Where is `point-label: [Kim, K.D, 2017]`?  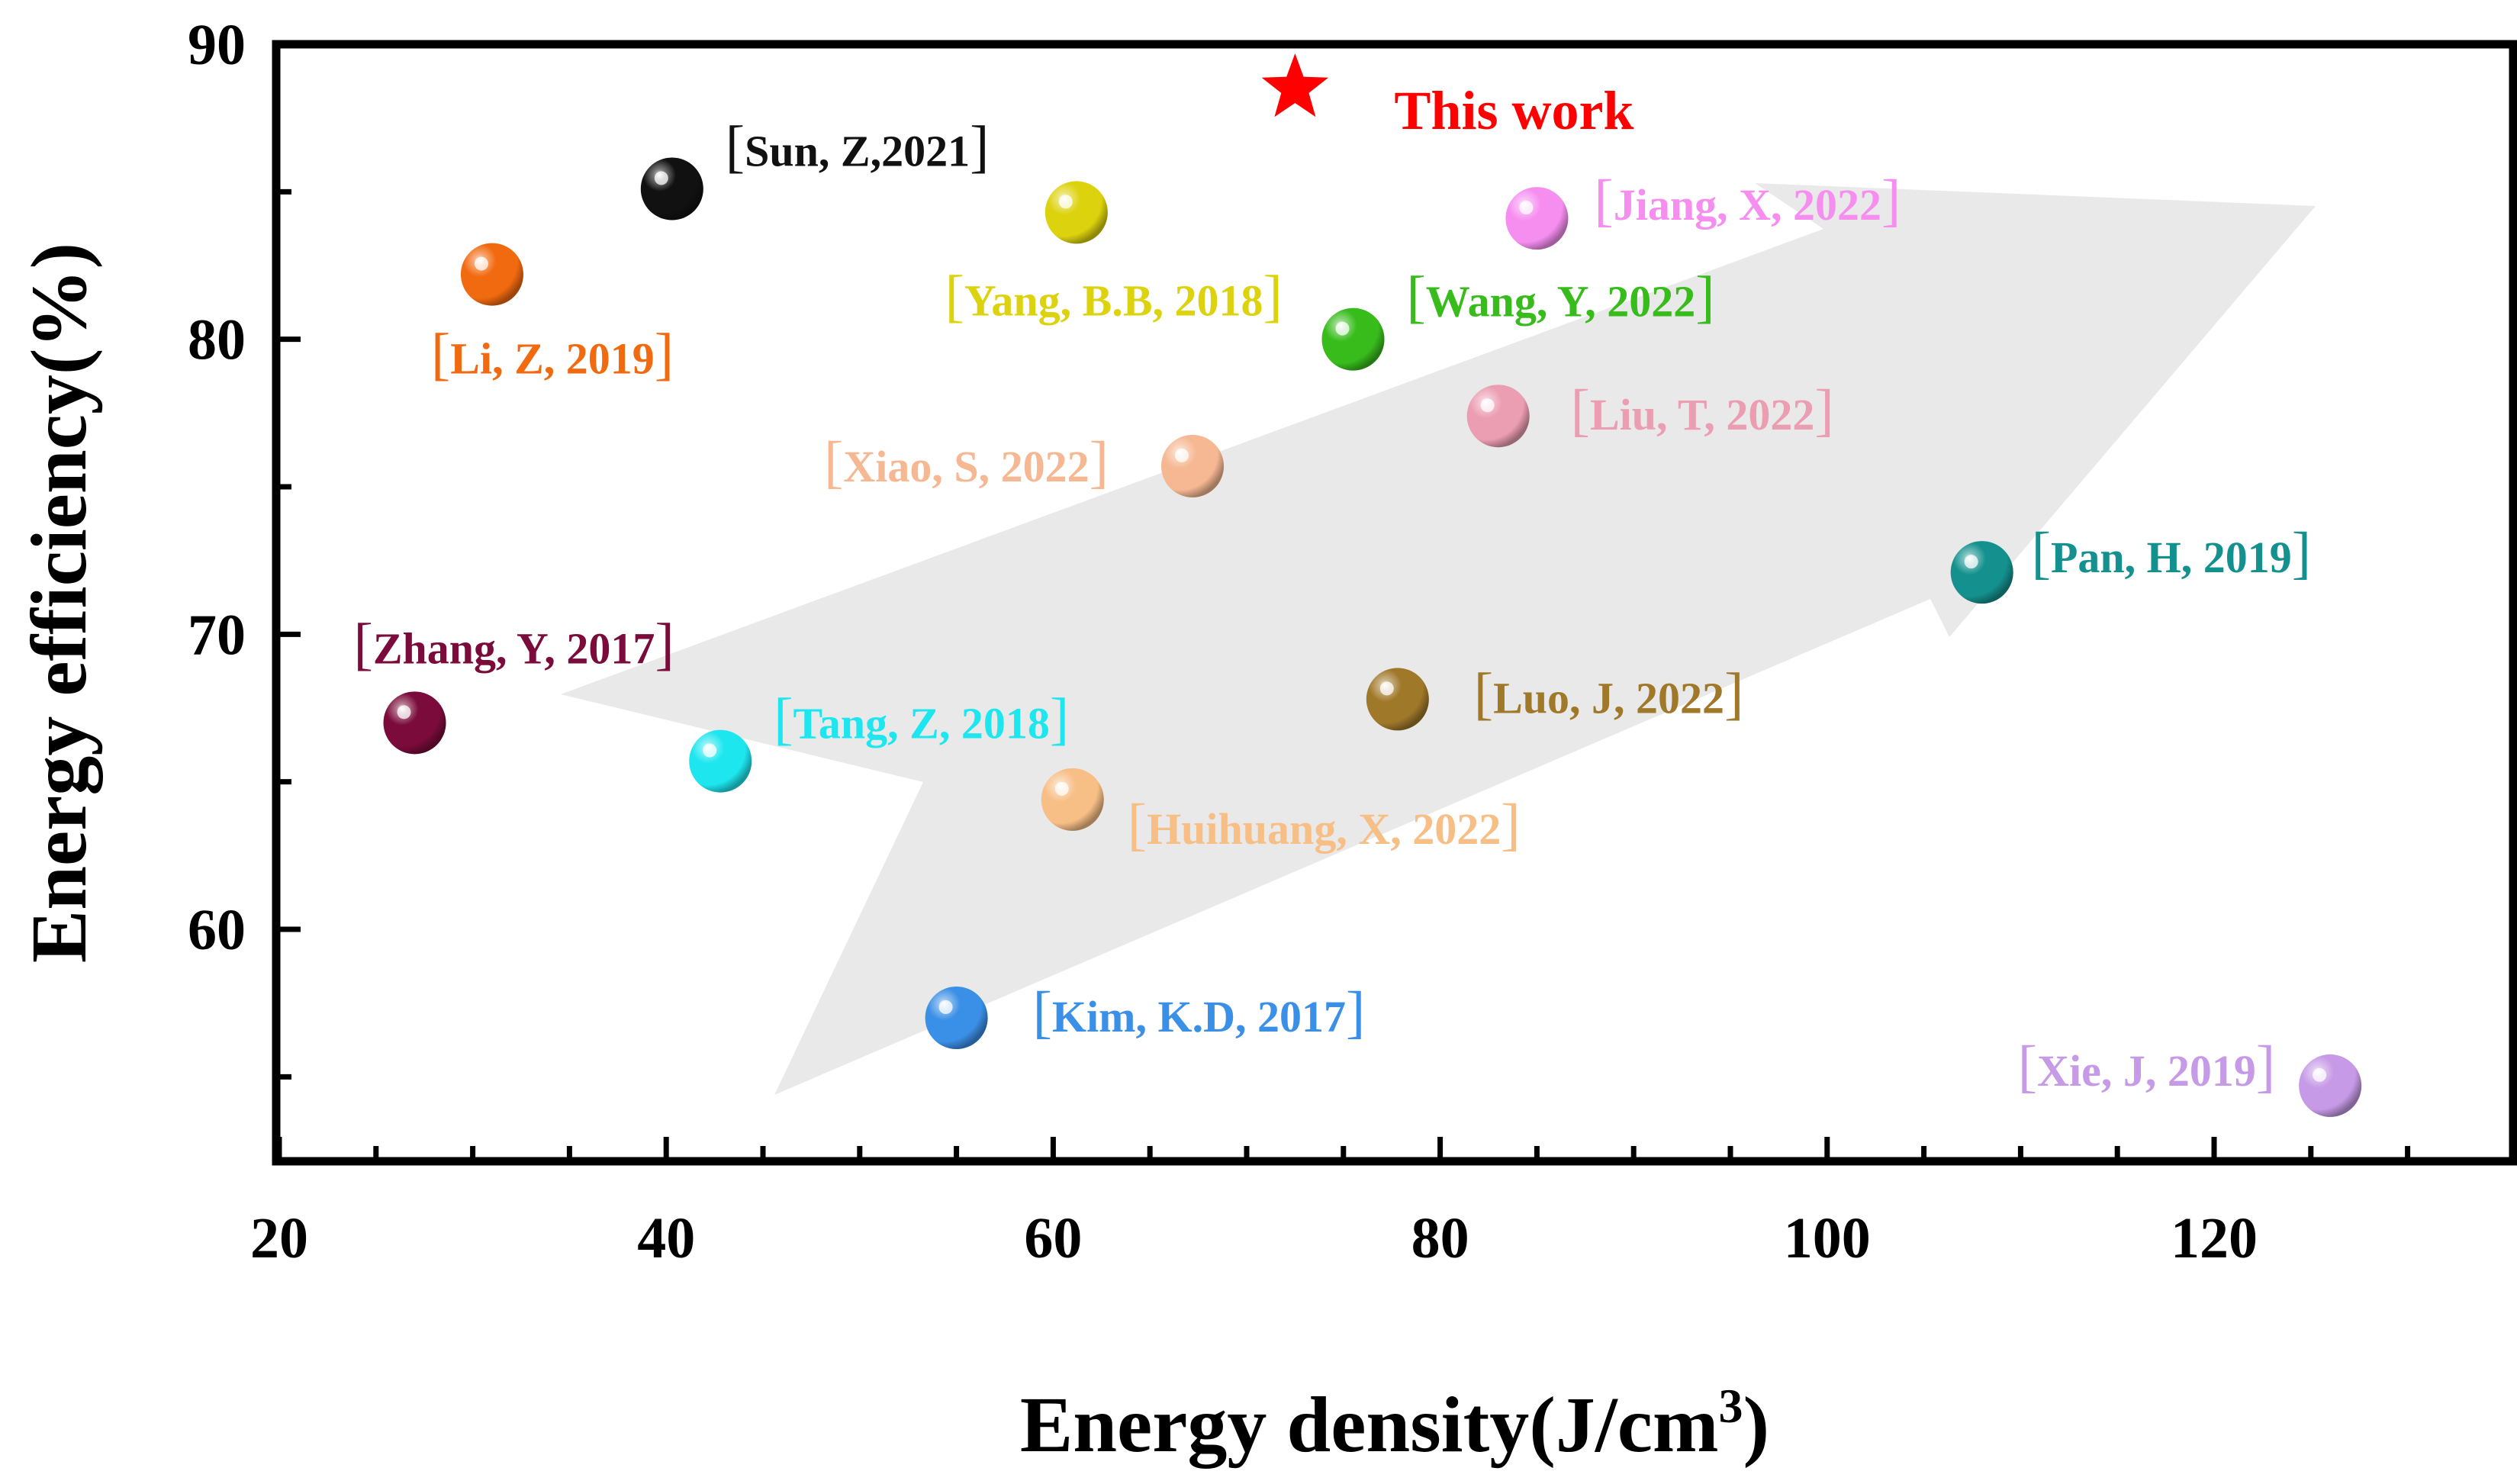 point-label: [Kim, K.D, 2017] is located at coordinates (1199, 1012).